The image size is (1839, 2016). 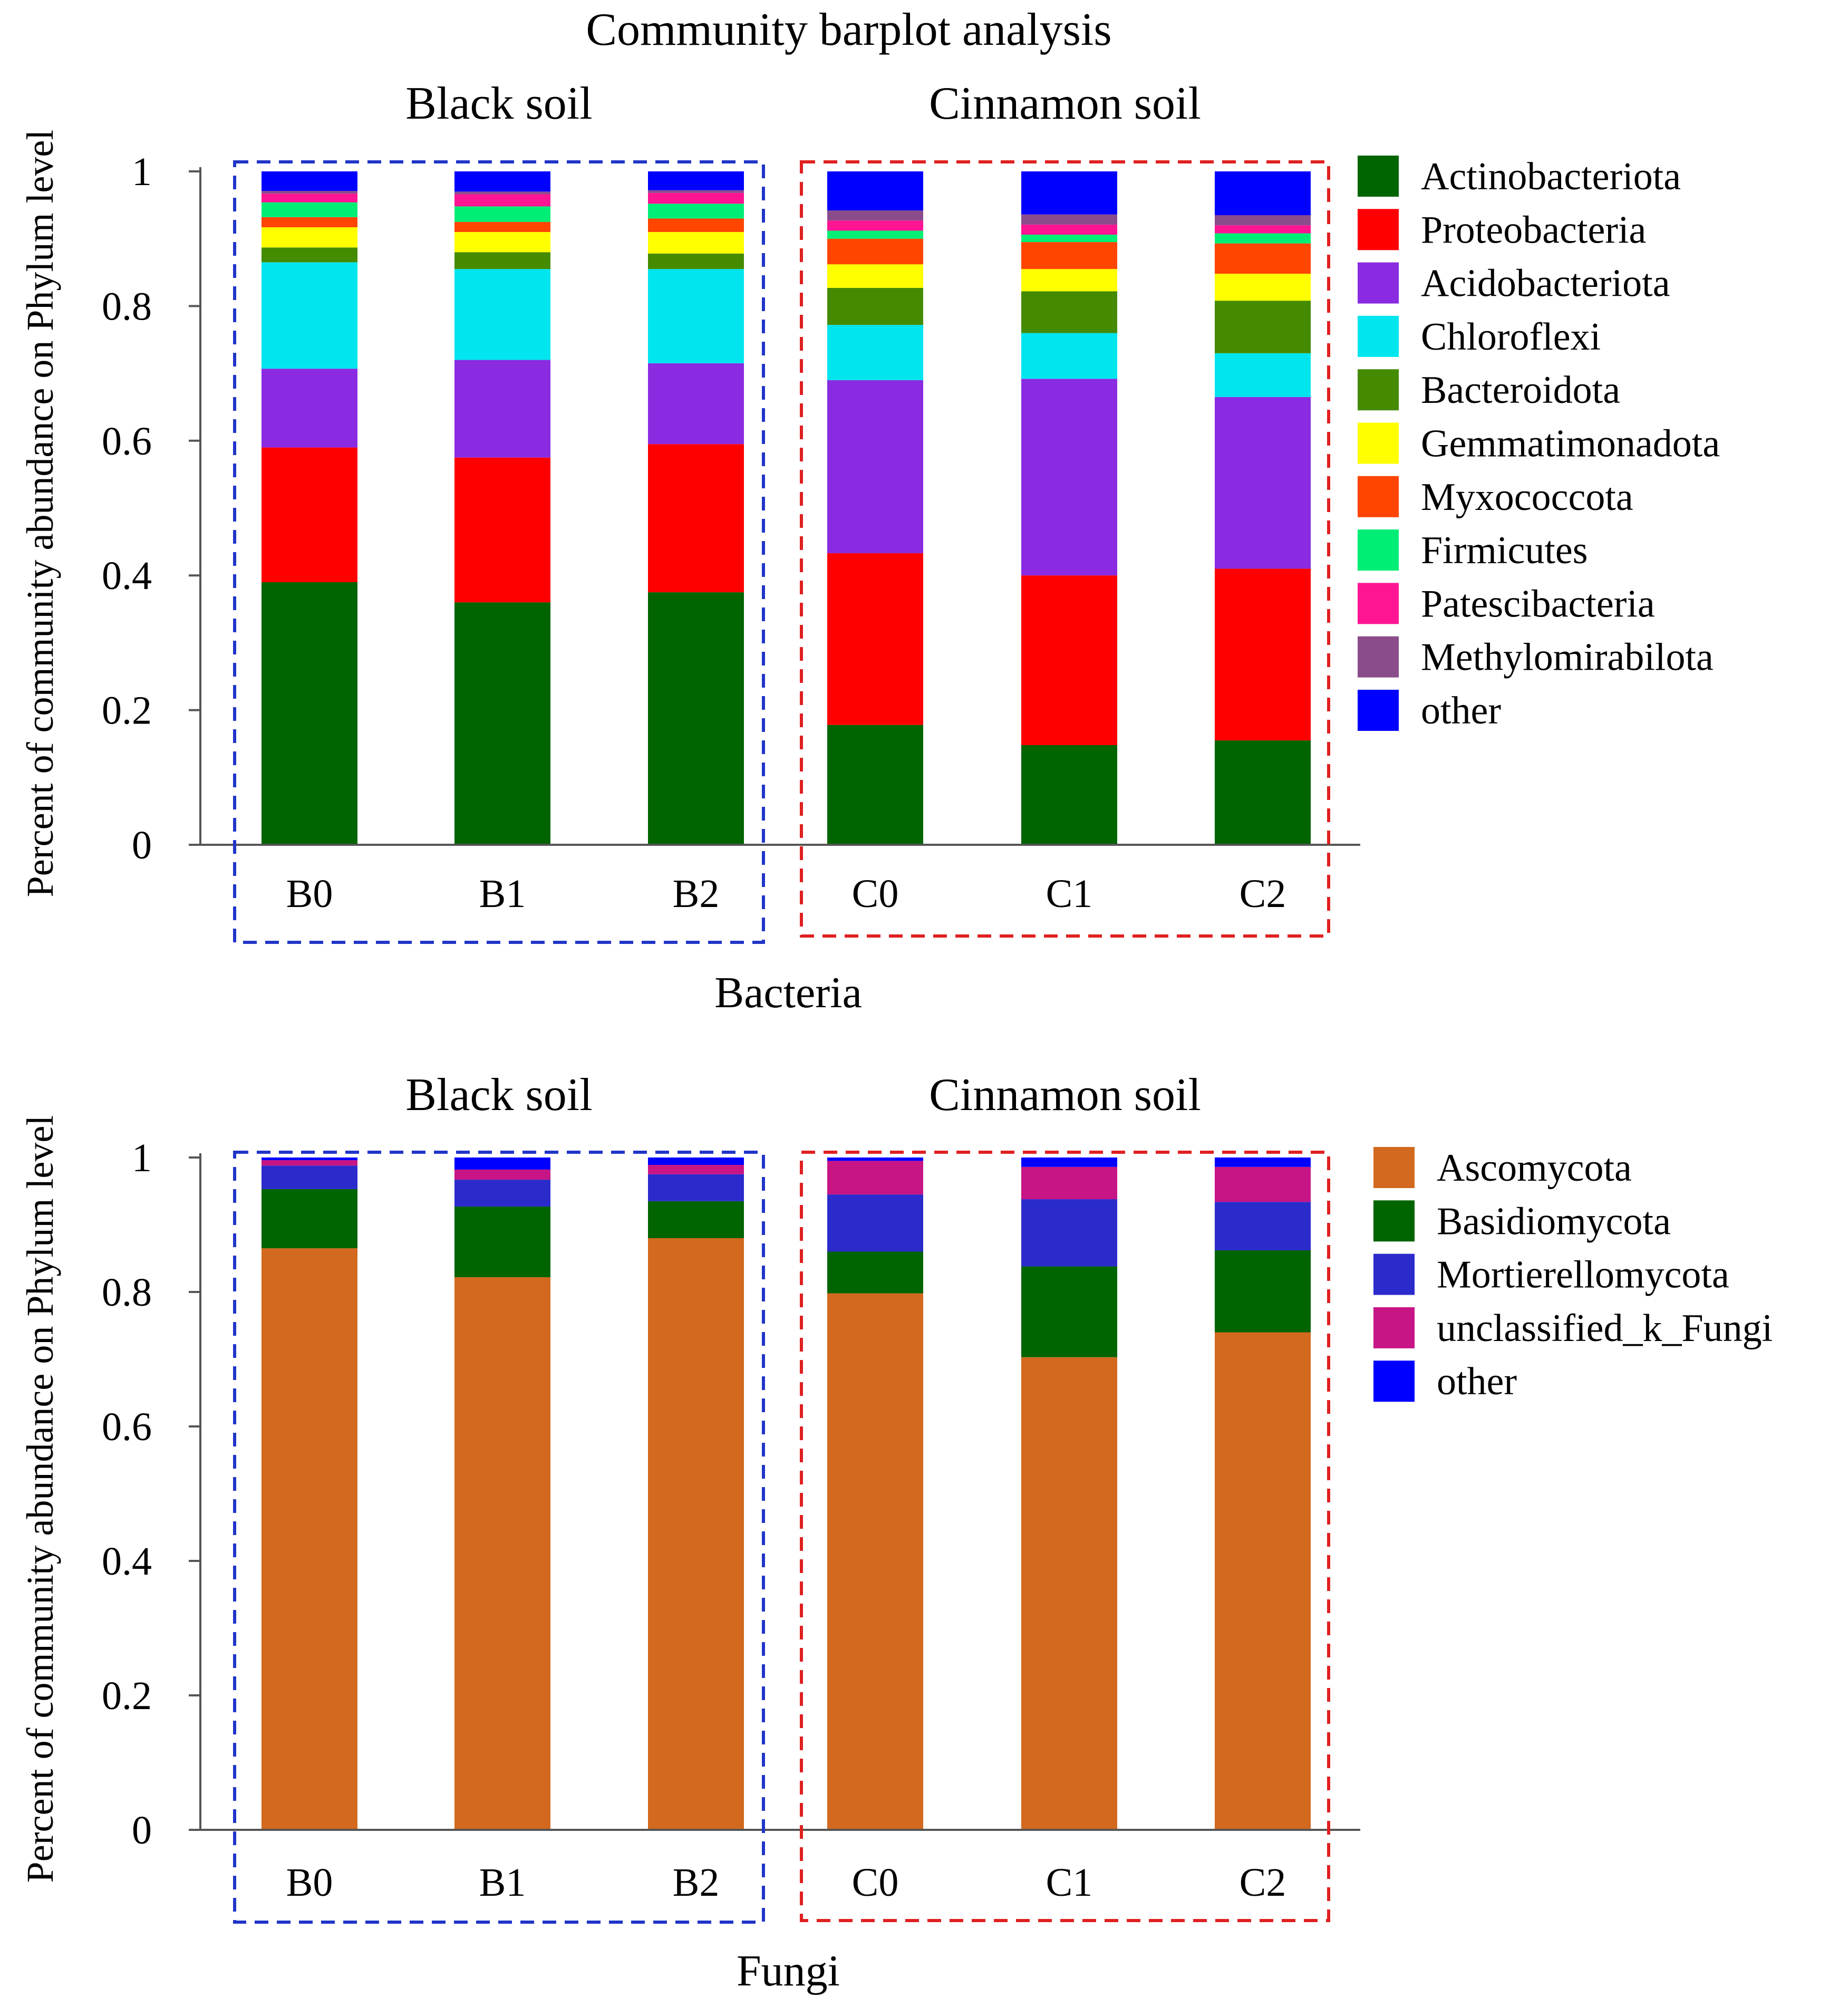 I want to click on figure-title: Community barplot analysis, so click(x=848, y=30).